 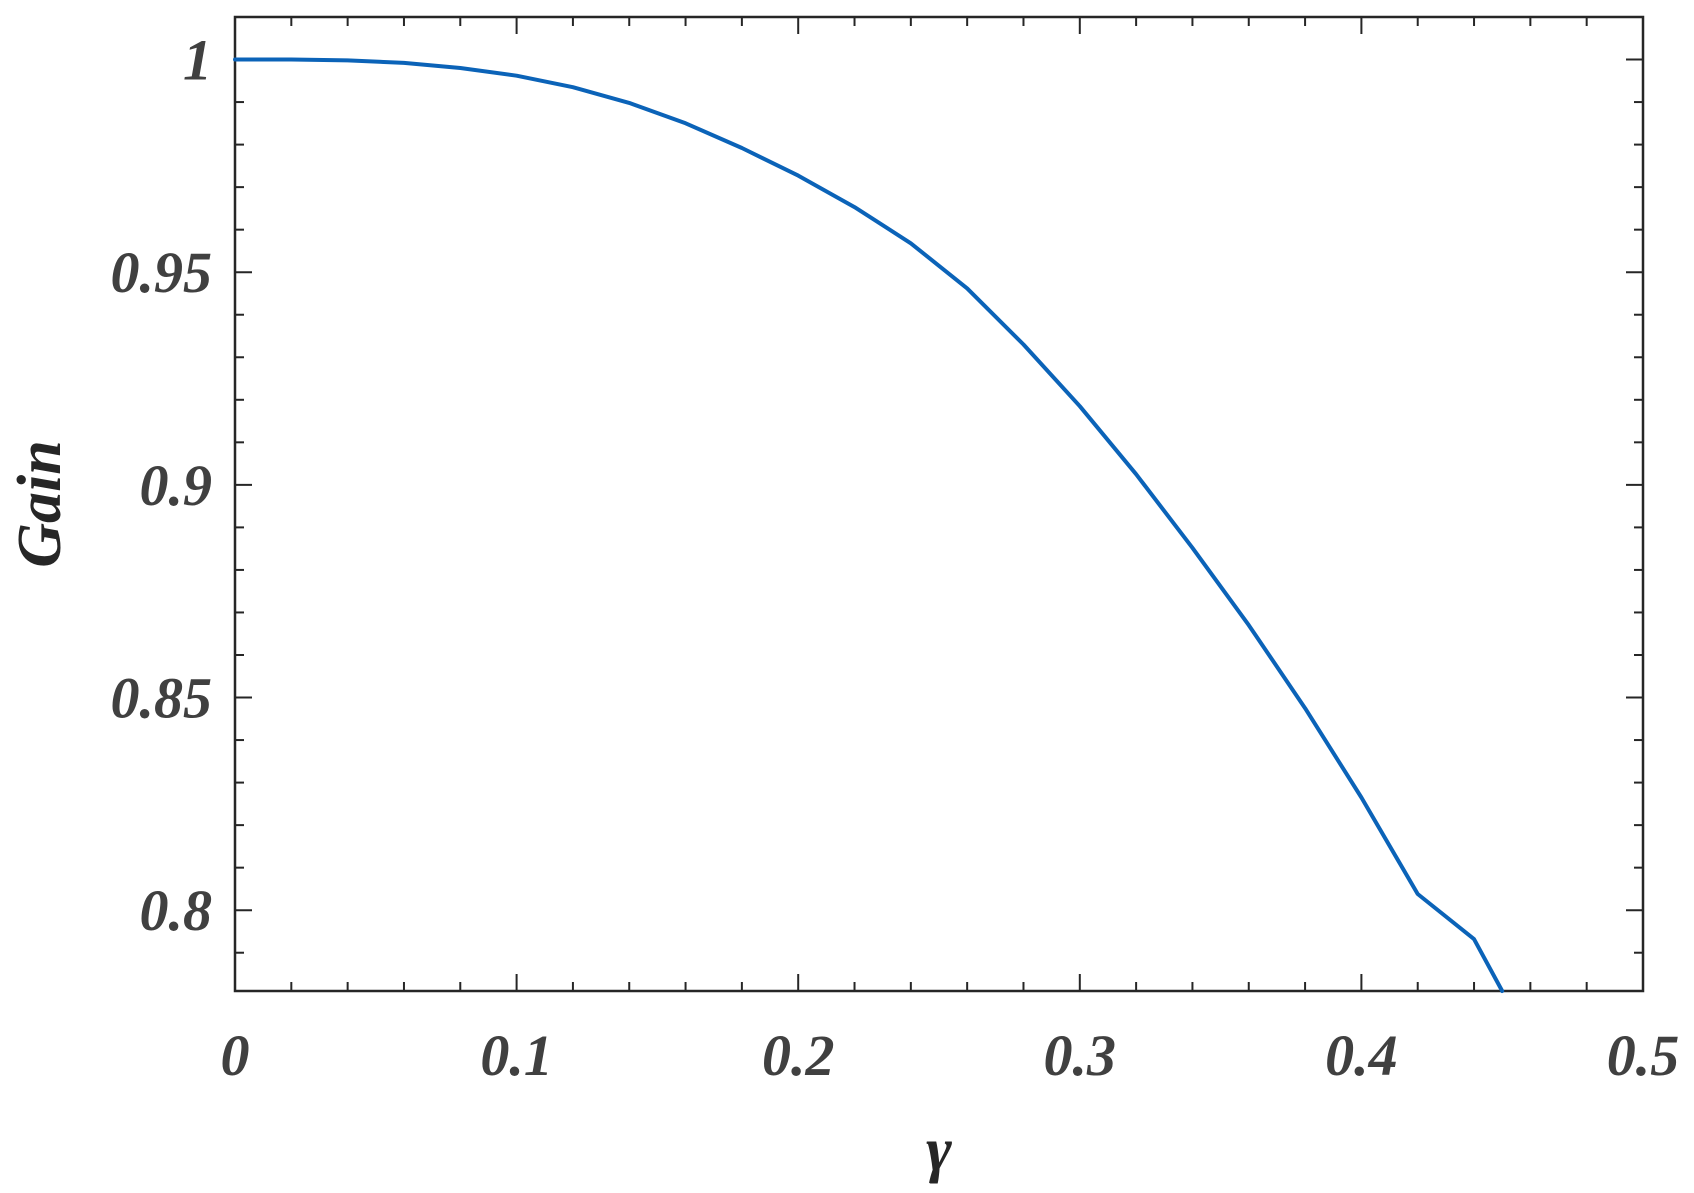 What do you see at coordinates (197, 60) in the screenshot?
I see `y-tick-label: 1` at bounding box center [197, 60].